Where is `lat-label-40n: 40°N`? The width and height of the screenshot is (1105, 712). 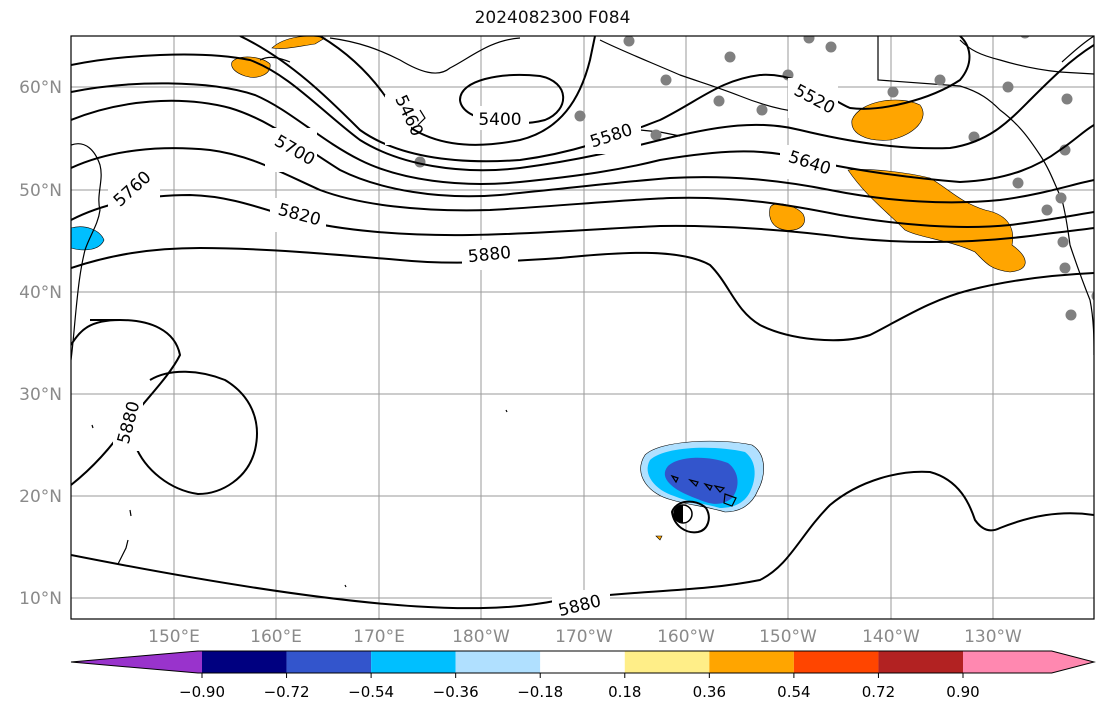
lat-label-40n: 40°N is located at coordinates (40, 293).